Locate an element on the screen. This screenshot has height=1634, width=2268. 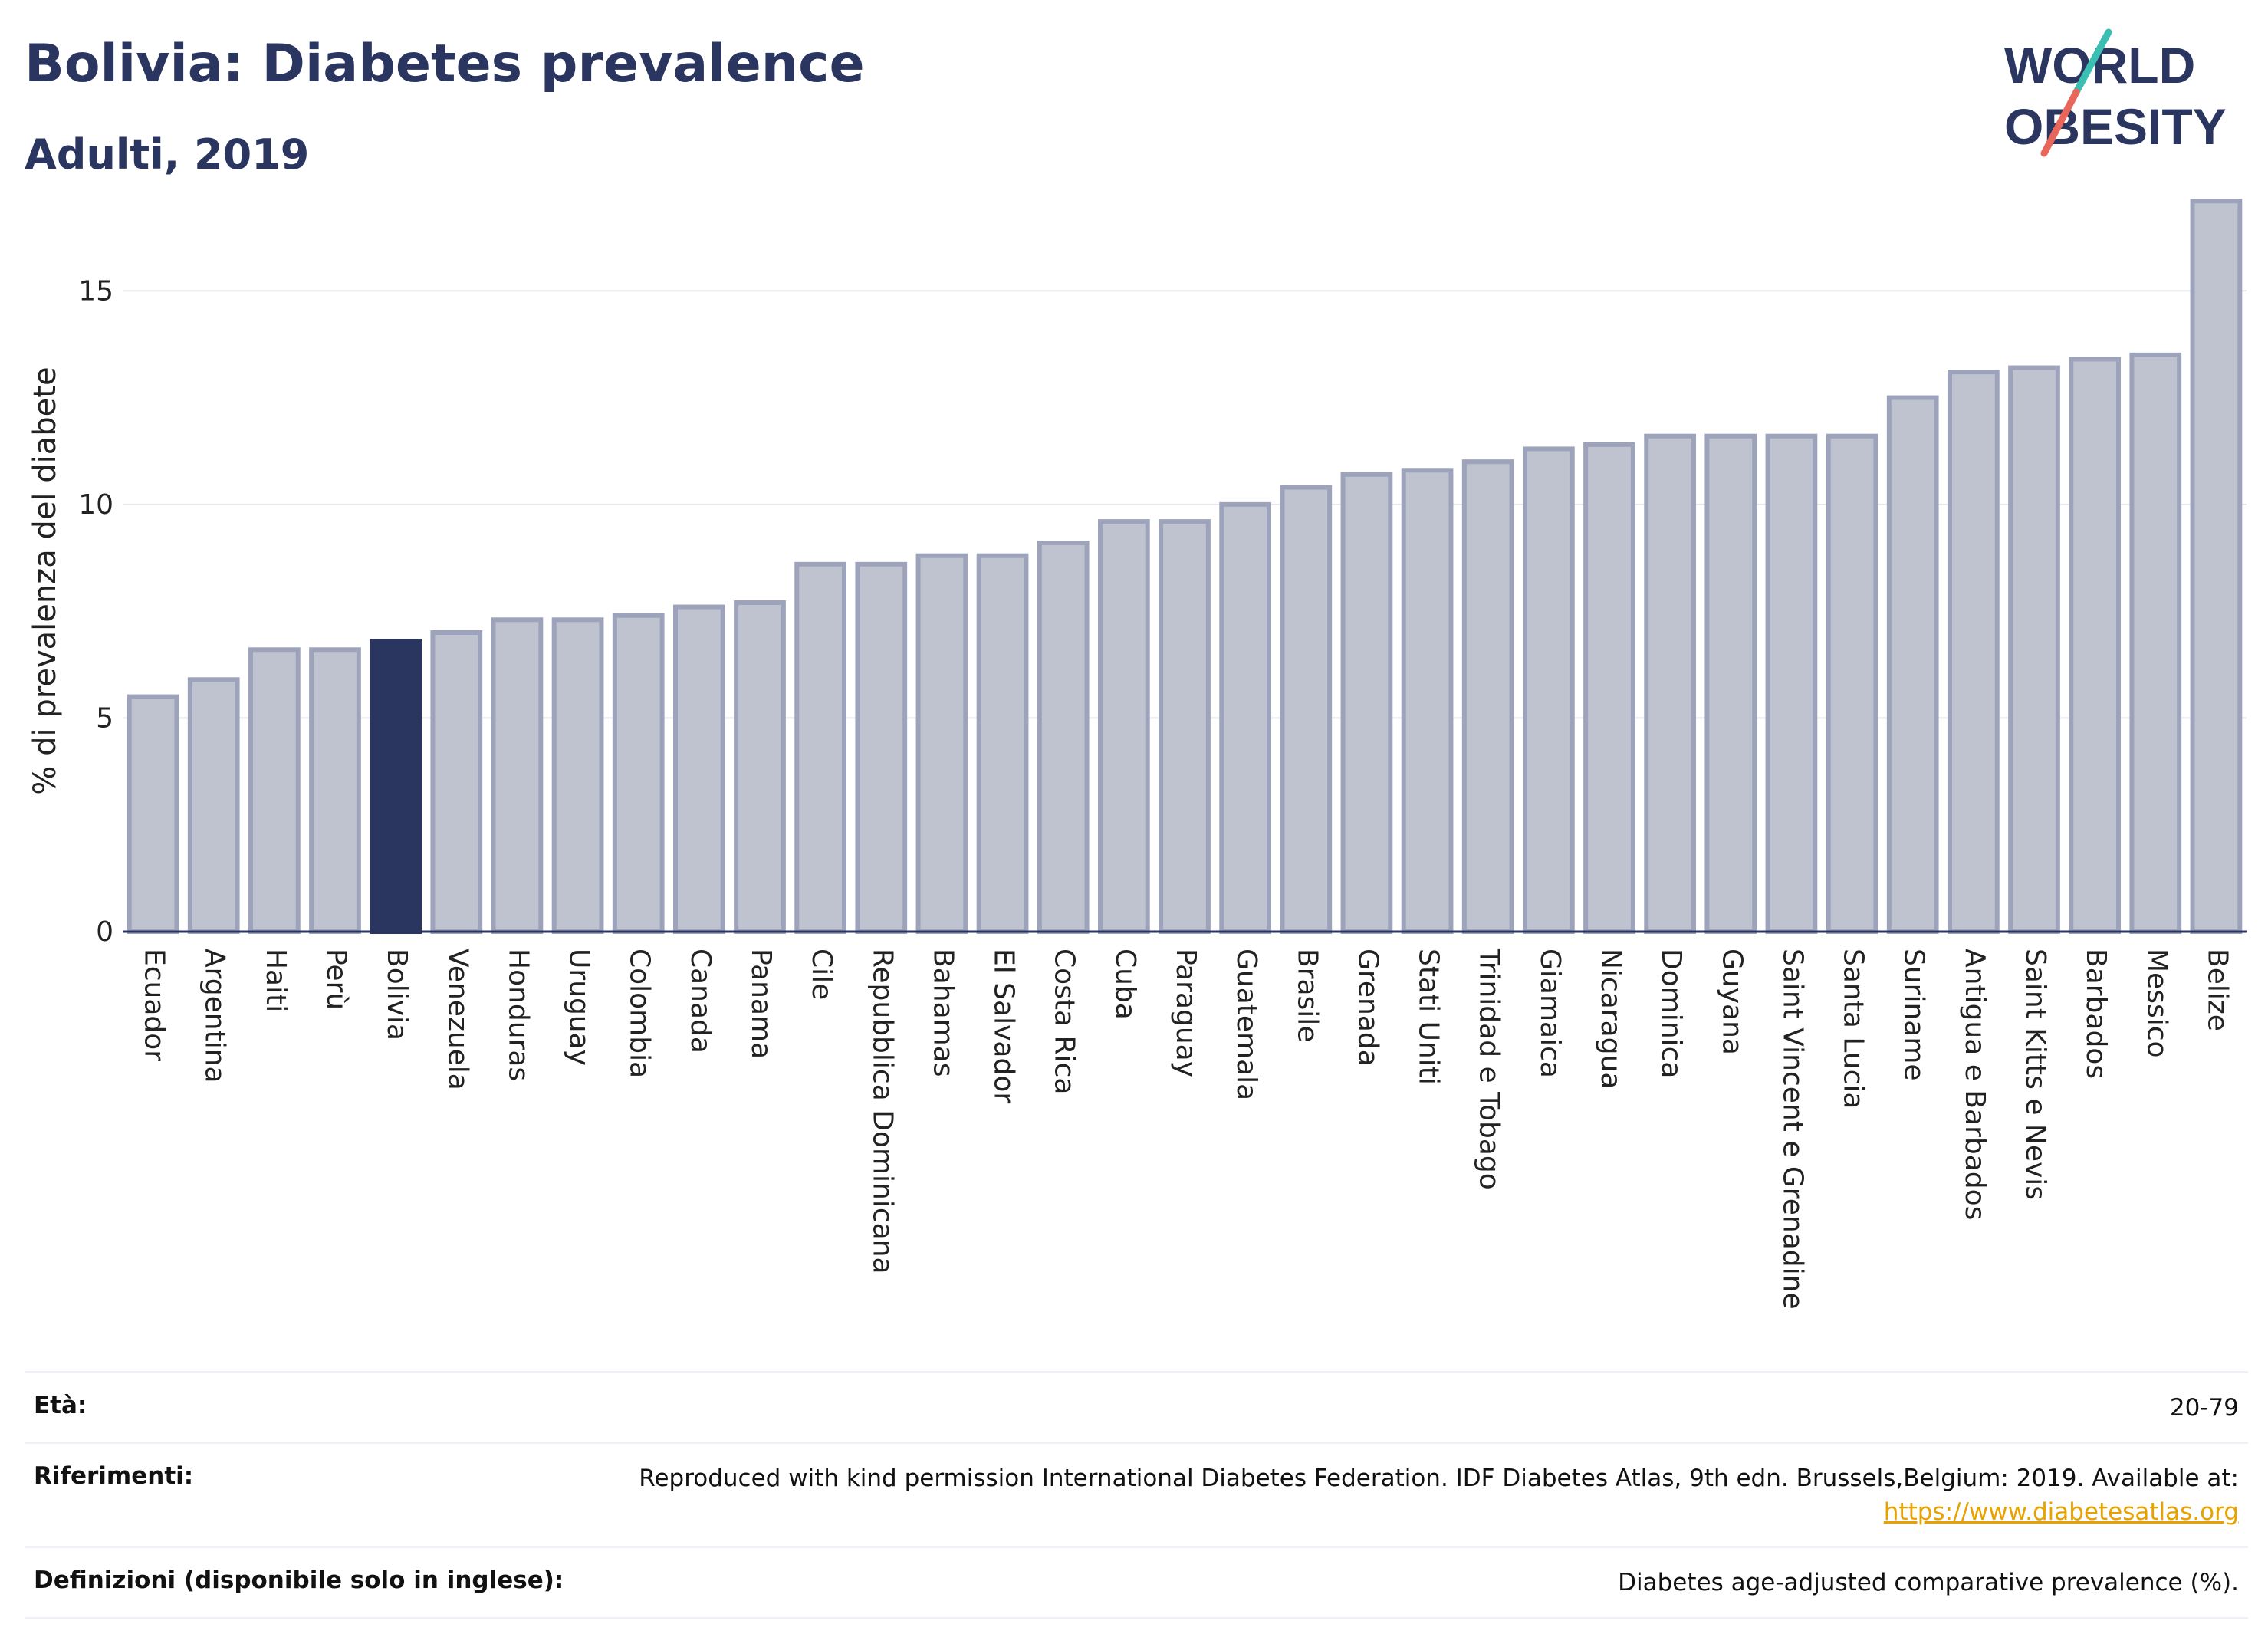
logo-line-2: OBESITY is located at coordinates (2115, 127).